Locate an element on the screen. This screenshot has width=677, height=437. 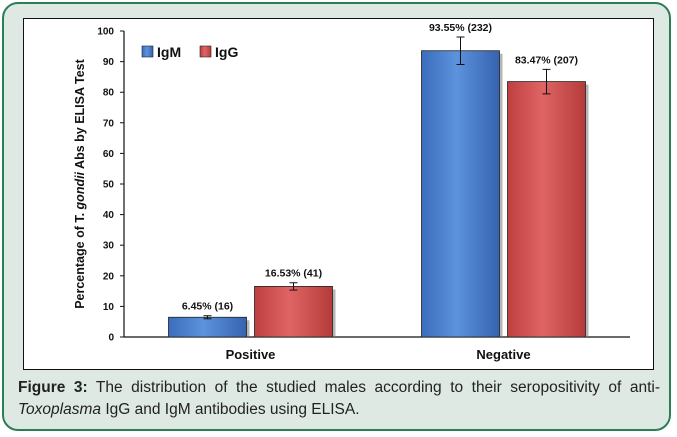
bar-igg-positive is located at coordinates (293, 312).